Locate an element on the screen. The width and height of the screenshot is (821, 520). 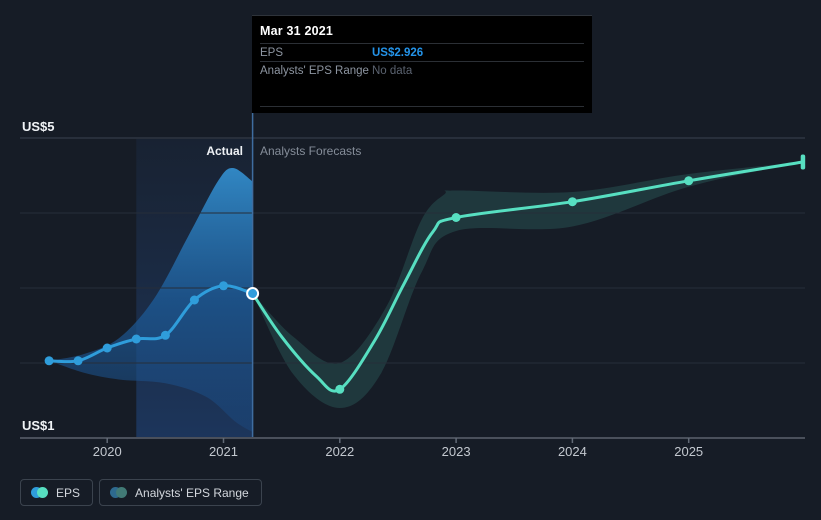
eps-series-icon is located at coordinates (39, 492).